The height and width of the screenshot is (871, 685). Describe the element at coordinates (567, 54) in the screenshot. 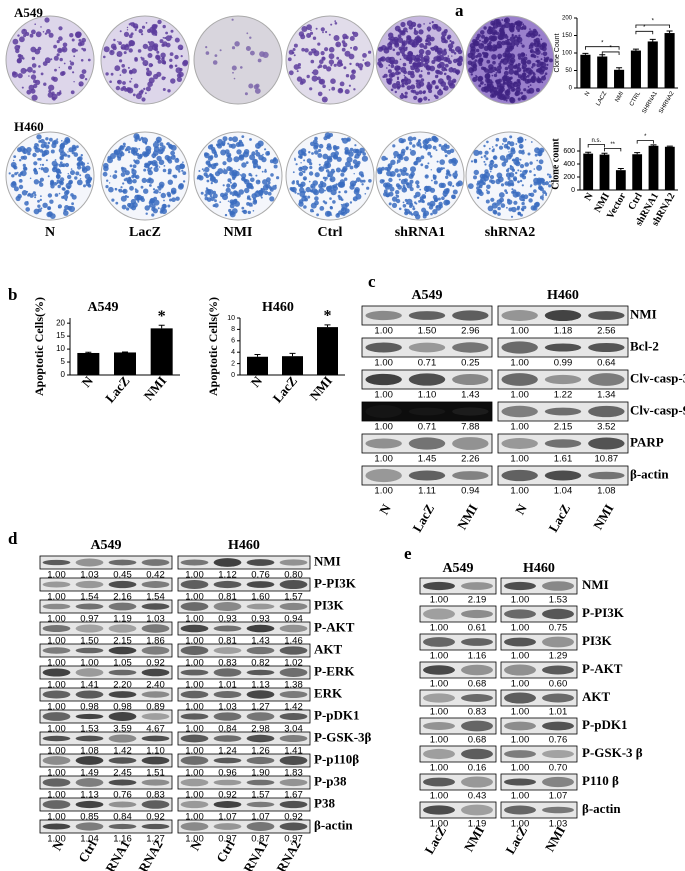

I see `y-tick-label: 100` at that location.